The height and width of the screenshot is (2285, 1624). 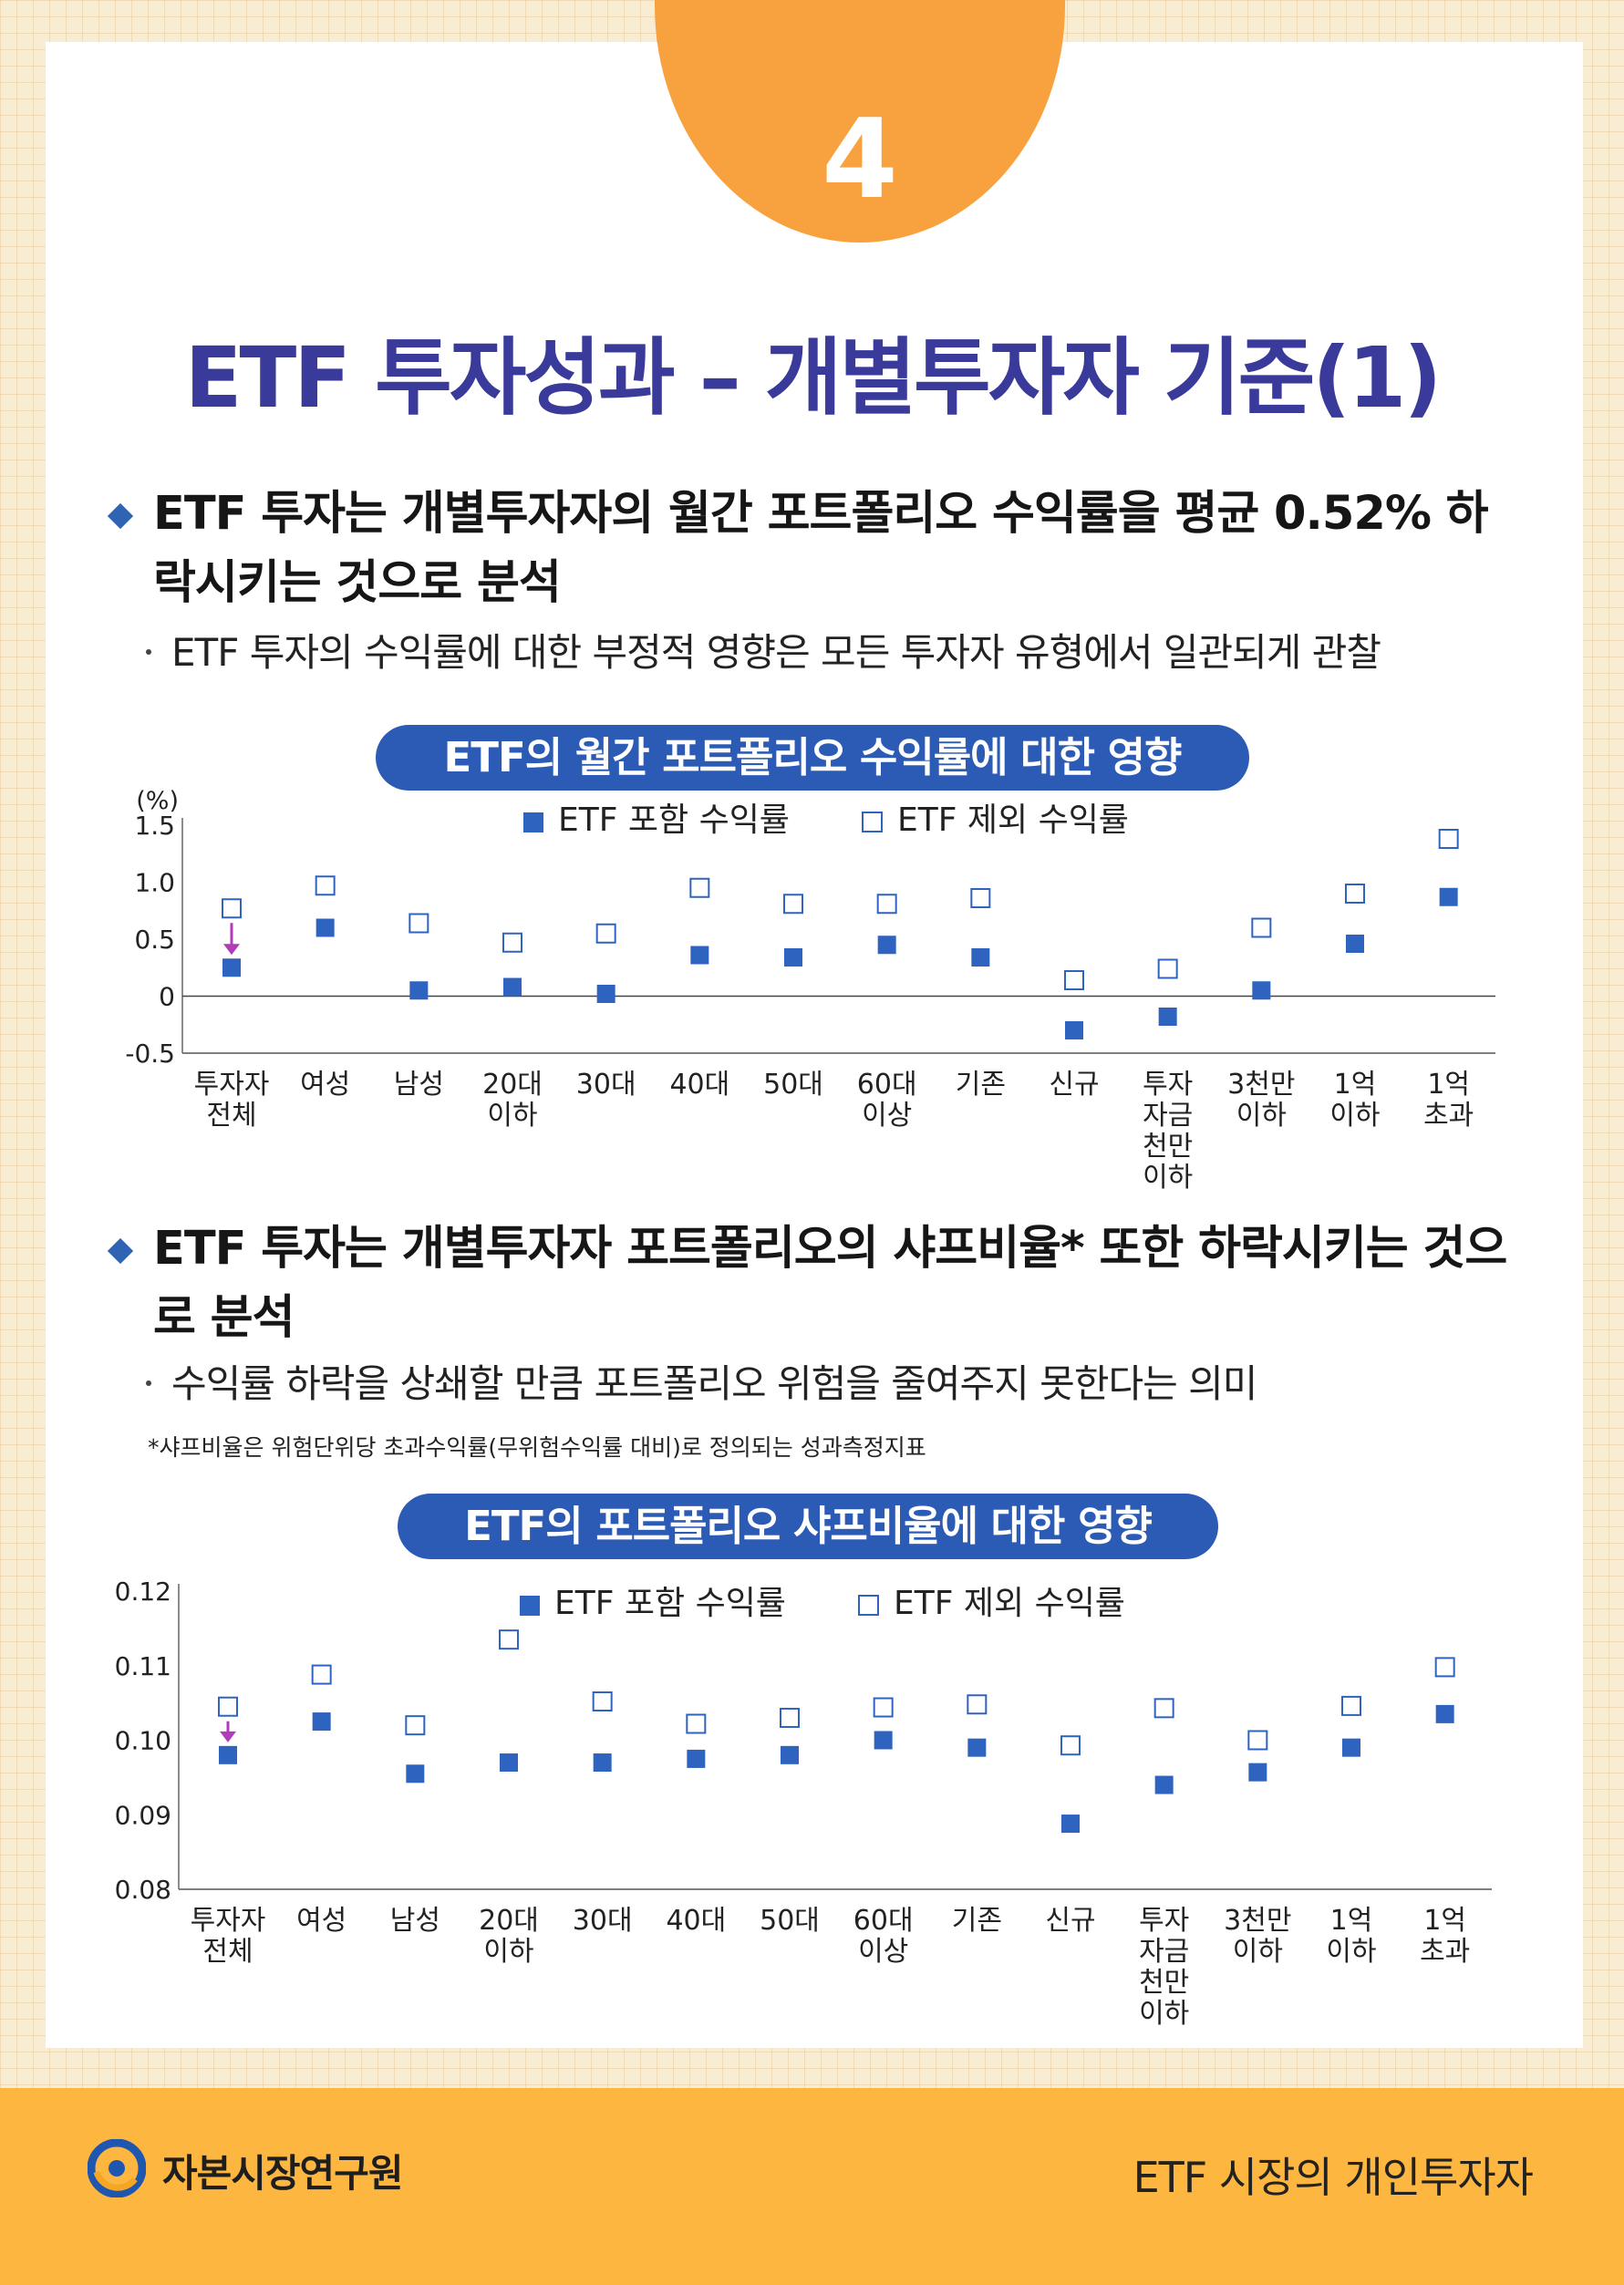 I want to click on category-label: 전체, so click(x=231, y=1116).